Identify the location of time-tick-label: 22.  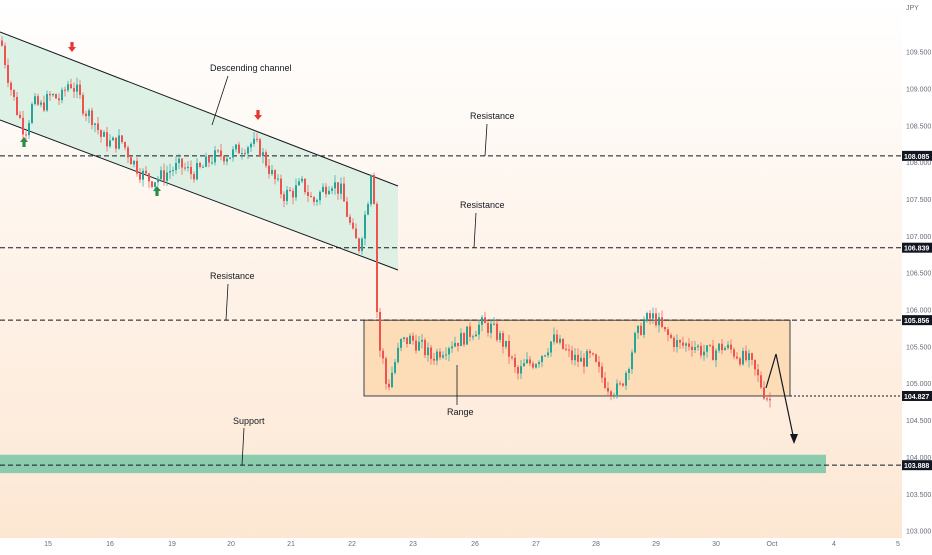
(352, 544).